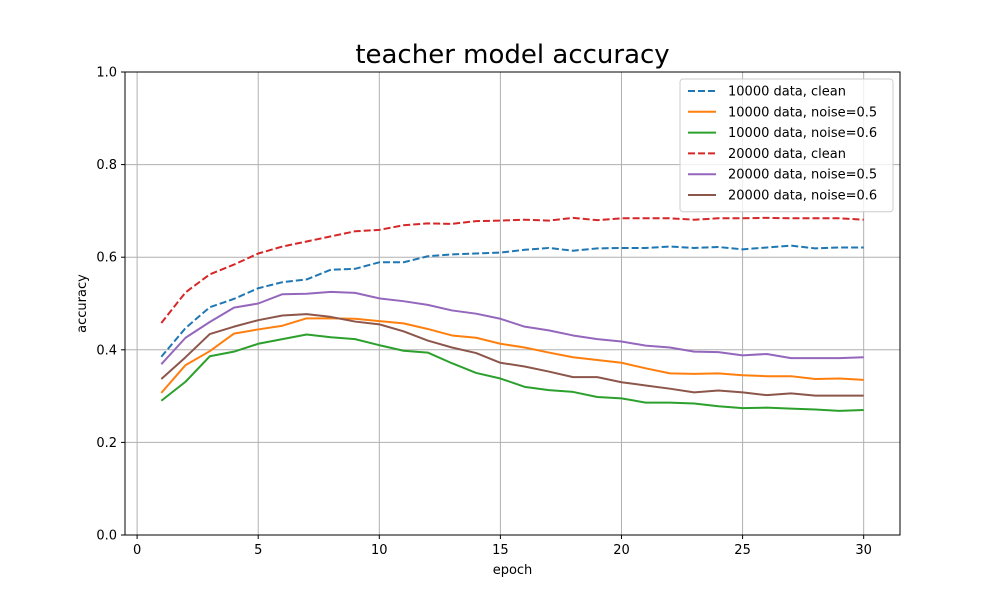 The image size is (1000, 600). I want to click on x-tick-label: 20, so click(621, 550).